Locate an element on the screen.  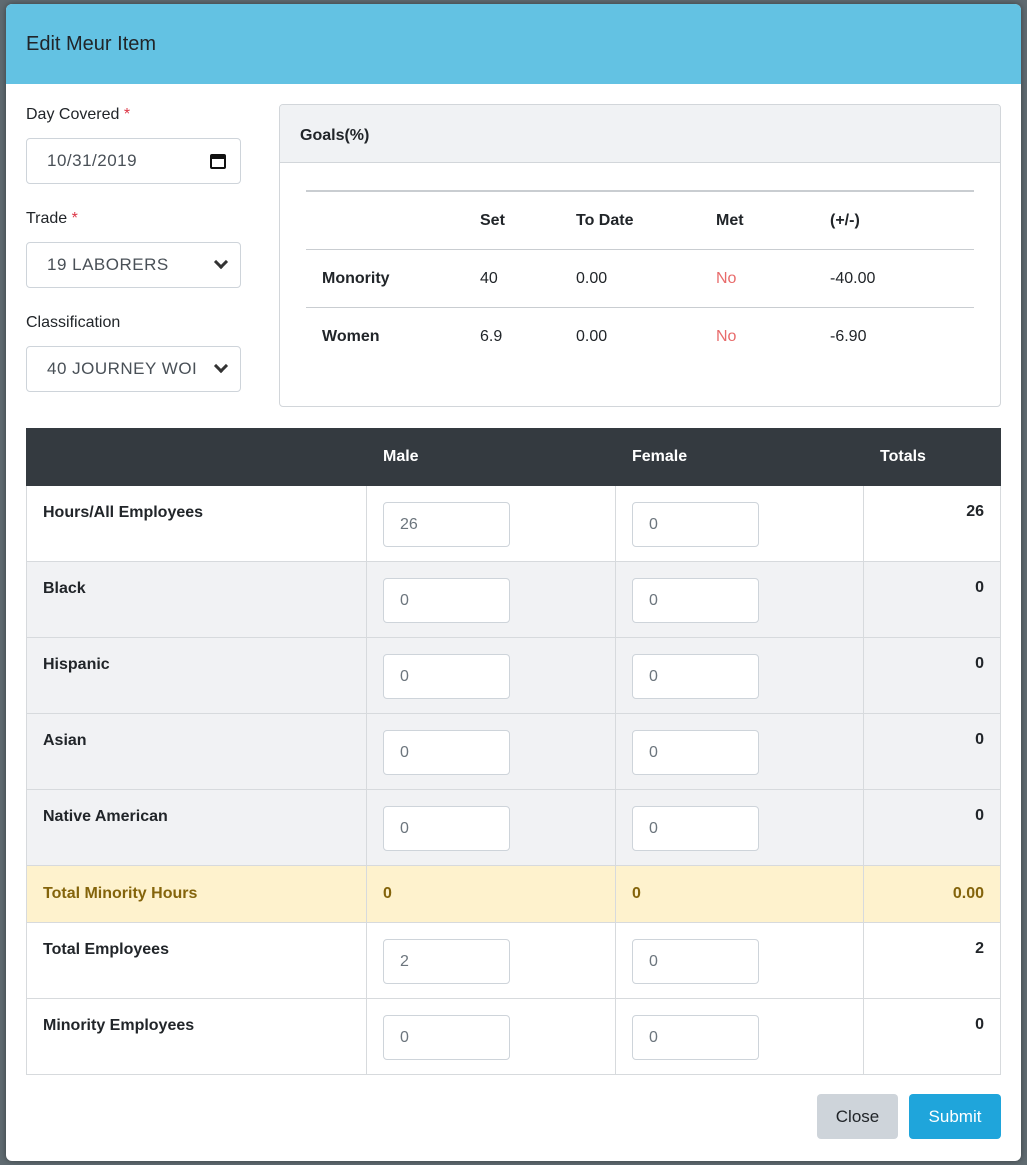
table-row: Total Employees 2 is located at coordinates (513, 960).